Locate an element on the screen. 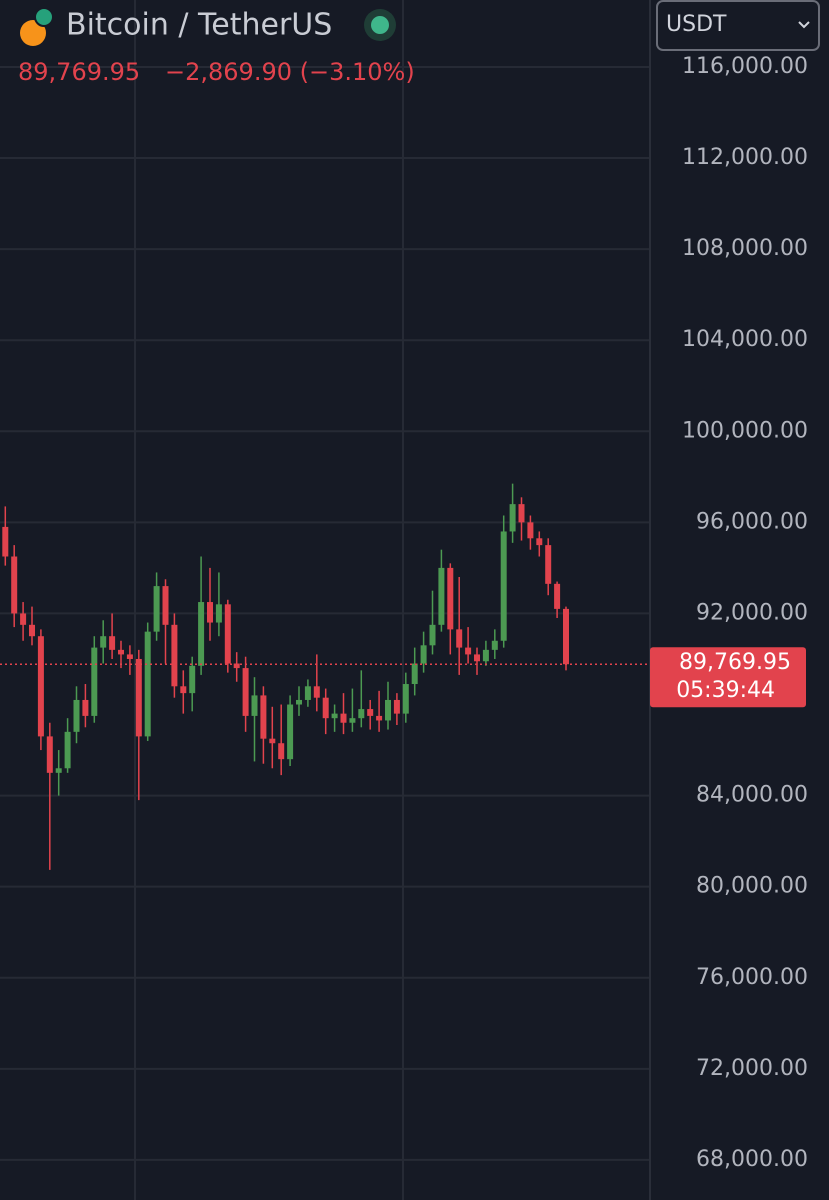  symbol-title: Bitcoin / TetherUS is located at coordinates (199, 25).